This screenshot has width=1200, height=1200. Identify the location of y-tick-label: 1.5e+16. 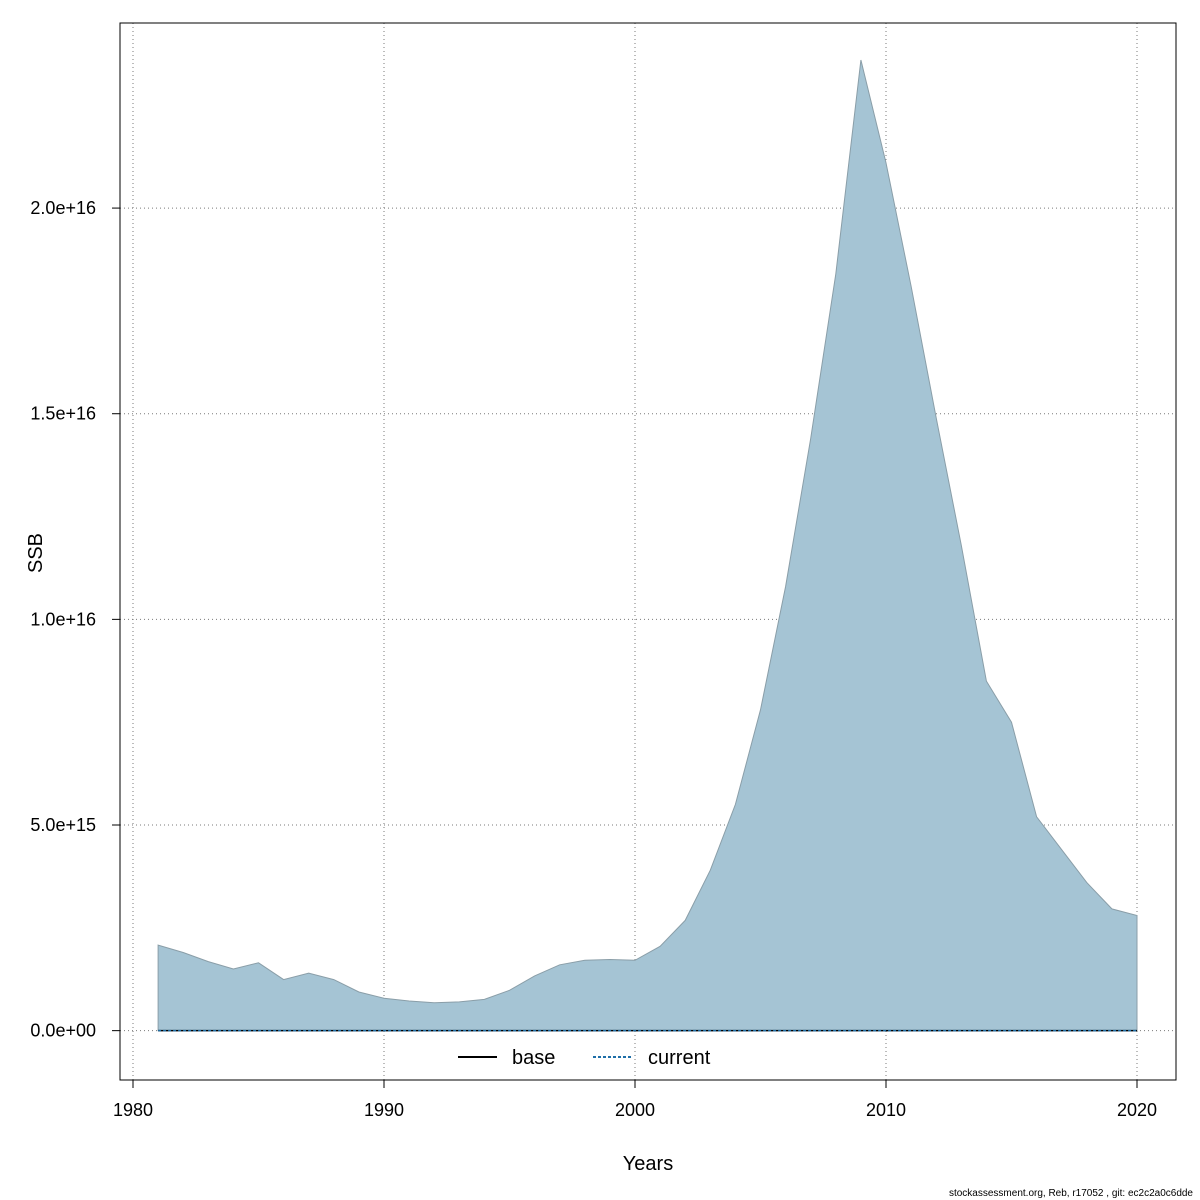
(63, 414).